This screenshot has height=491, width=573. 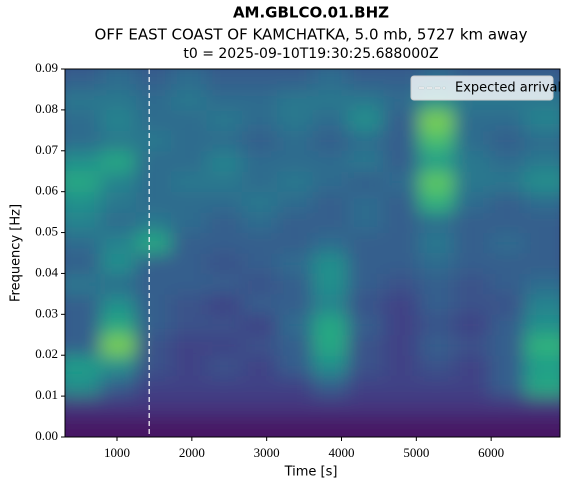 I want to click on x-tick-label: 5000, so click(x=416, y=452).